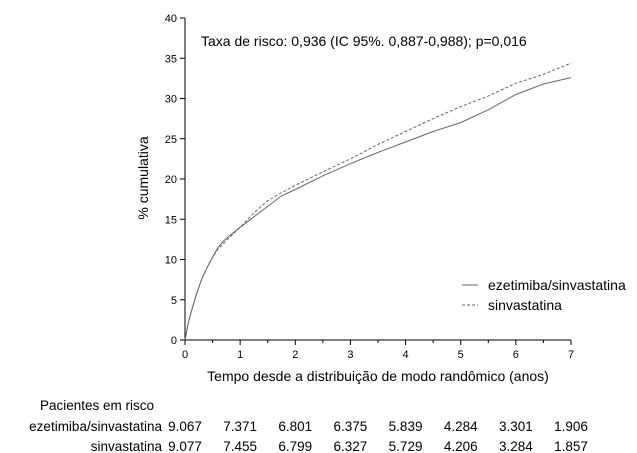  I want to click on risk-value-cell: 6.799, so click(295, 446).